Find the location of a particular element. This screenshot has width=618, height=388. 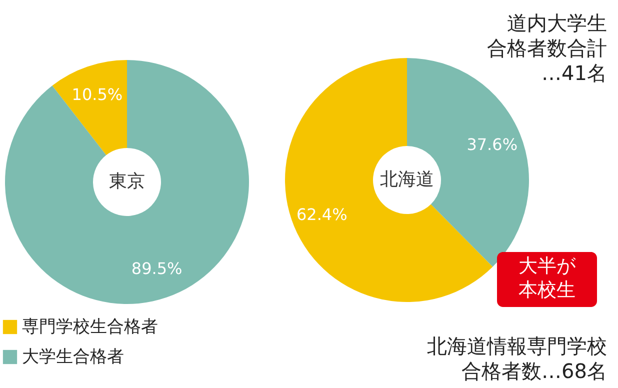

text: 東京 is located at coordinates (127, 181).